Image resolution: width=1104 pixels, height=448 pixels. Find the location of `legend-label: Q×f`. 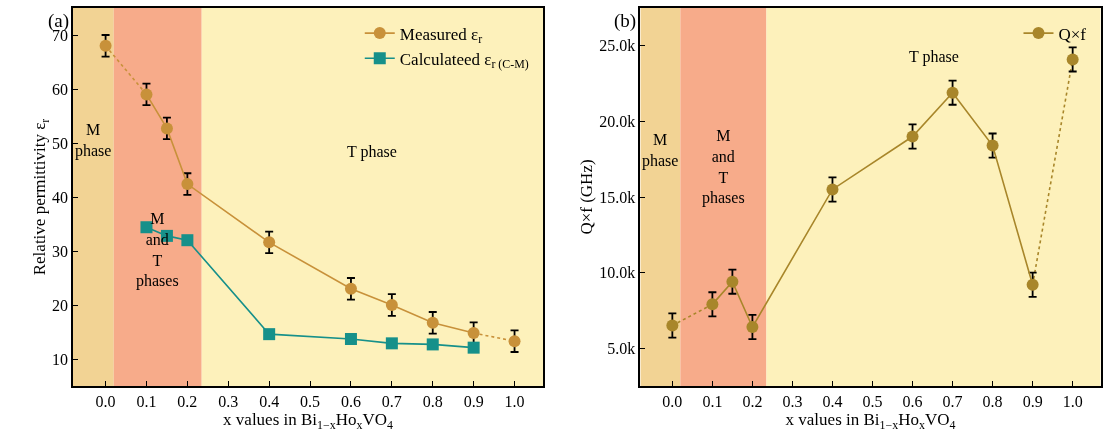

legend-label: Q×f is located at coordinates (1072, 34).